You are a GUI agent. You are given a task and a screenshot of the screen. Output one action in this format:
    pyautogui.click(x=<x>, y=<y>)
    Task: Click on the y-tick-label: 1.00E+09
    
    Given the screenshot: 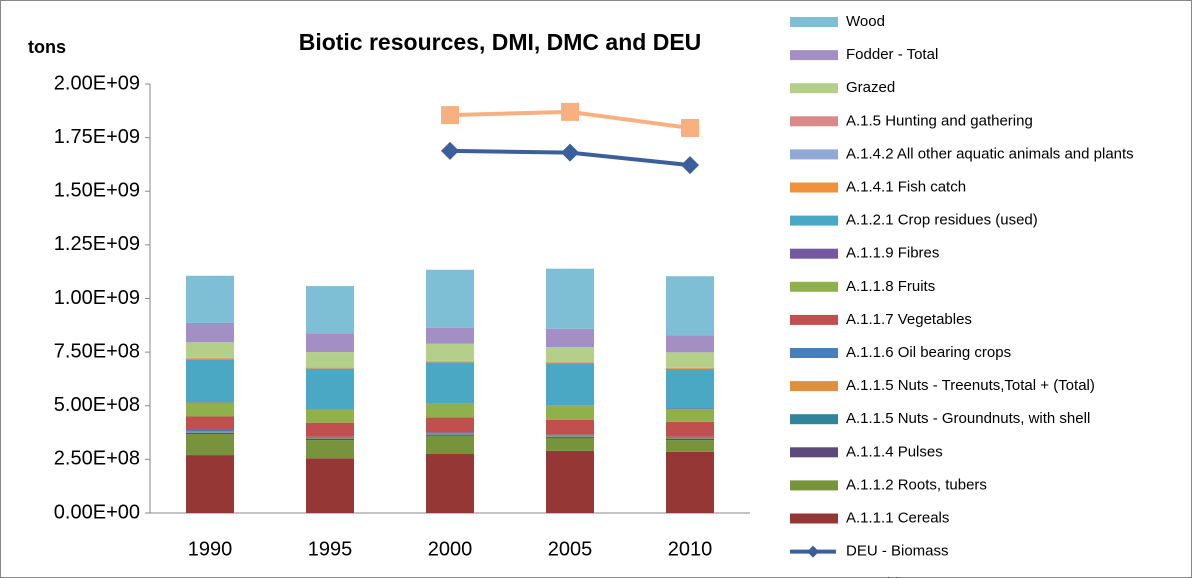 What is the action you would take?
    pyautogui.click(x=97, y=298)
    